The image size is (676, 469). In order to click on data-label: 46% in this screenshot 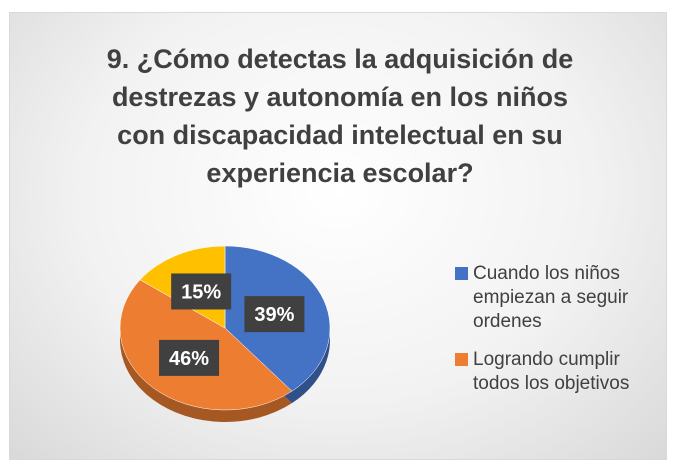, I will do `click(189, 359)`.